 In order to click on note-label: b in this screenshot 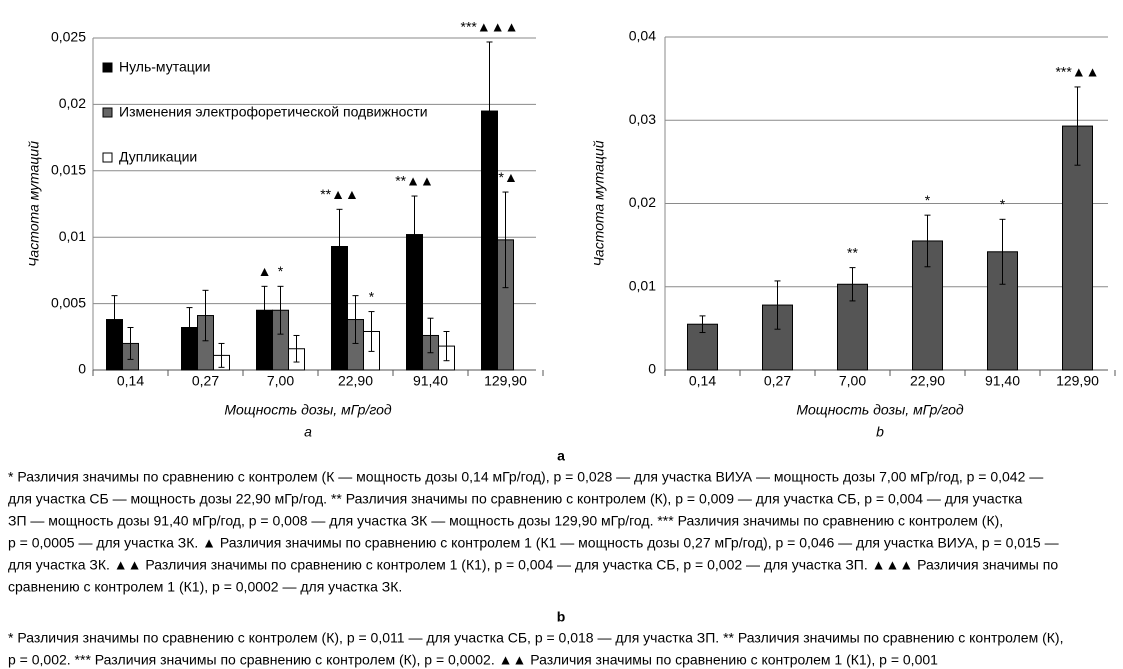, I will do `click(561, 617)`.